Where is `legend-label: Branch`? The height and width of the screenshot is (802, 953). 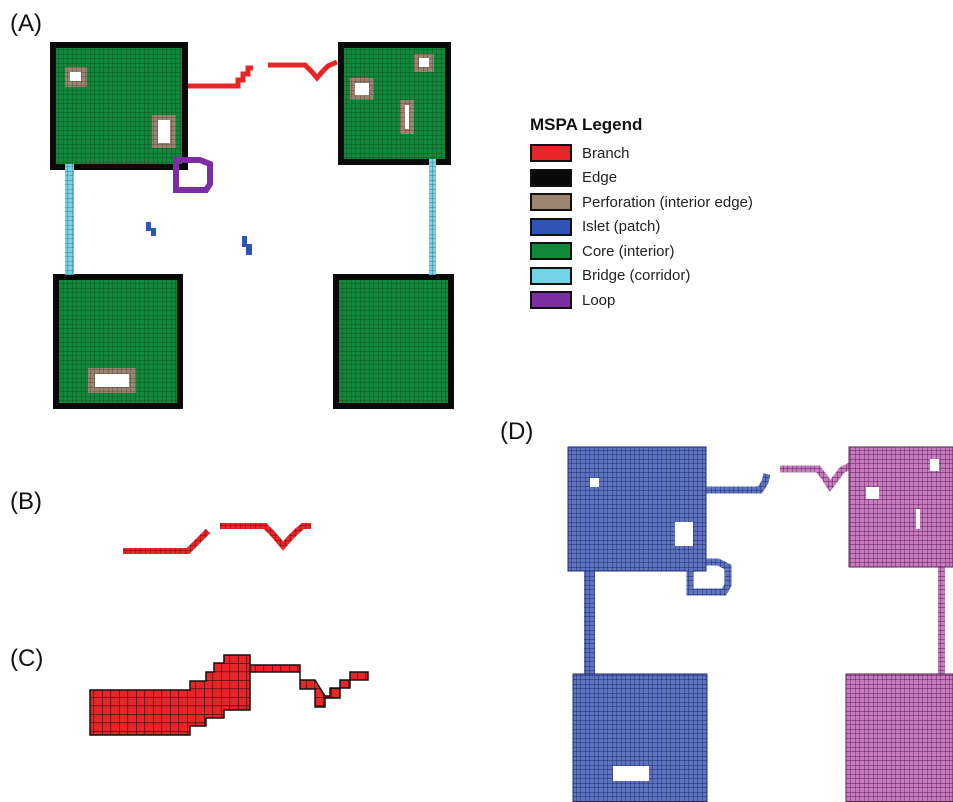 legend-label: Branch is located at coordinates (606, 153).